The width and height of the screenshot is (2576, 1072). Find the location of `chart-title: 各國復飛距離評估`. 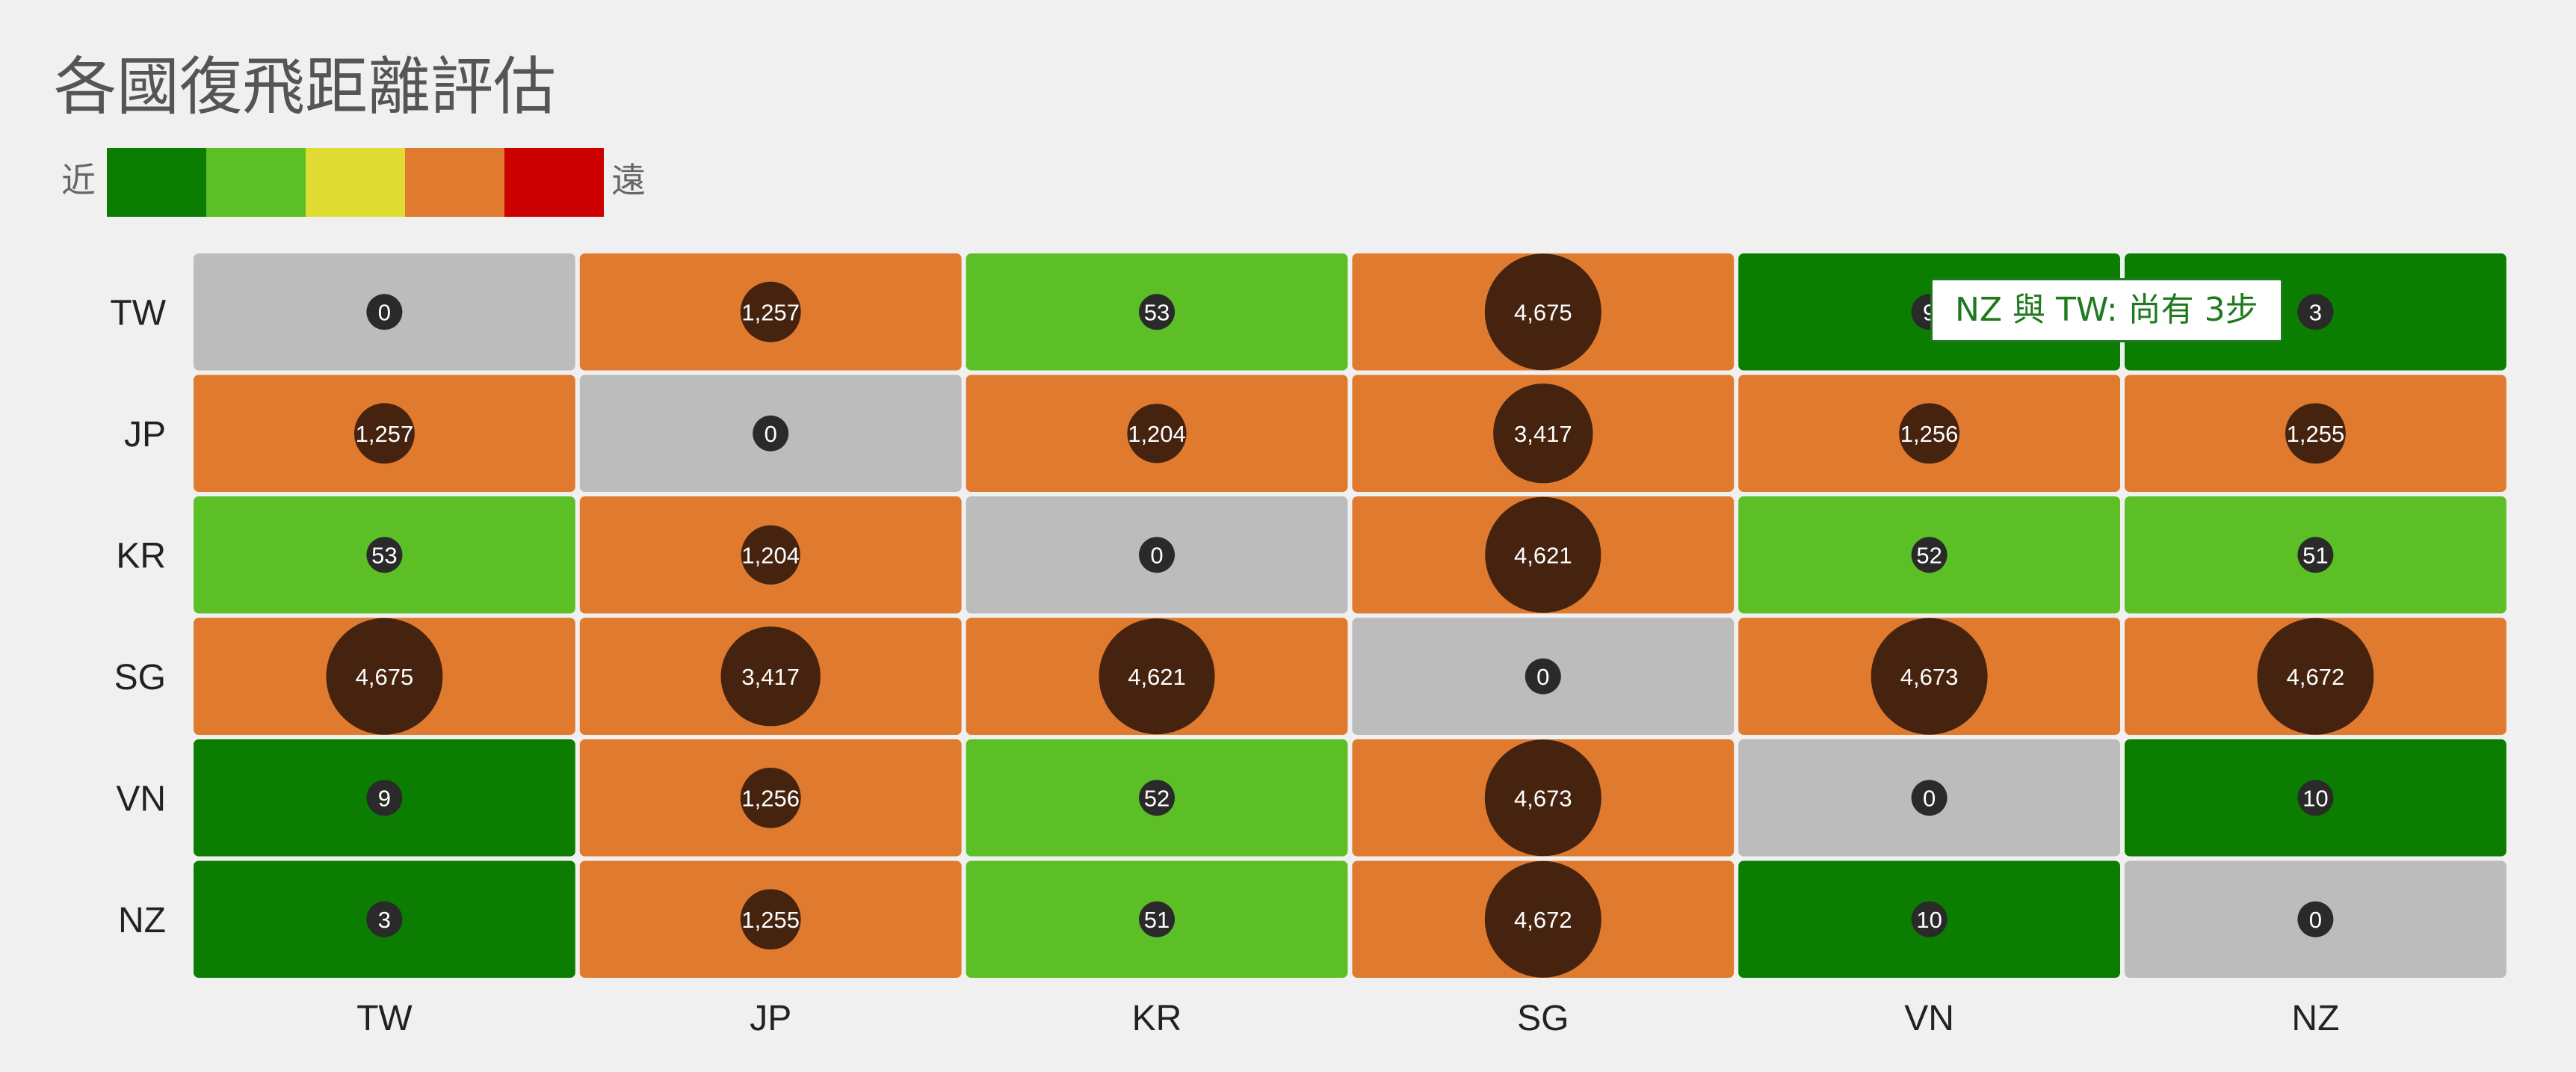

chart-title: 各國復飛距離評估 is located at coordinates (305, 86).